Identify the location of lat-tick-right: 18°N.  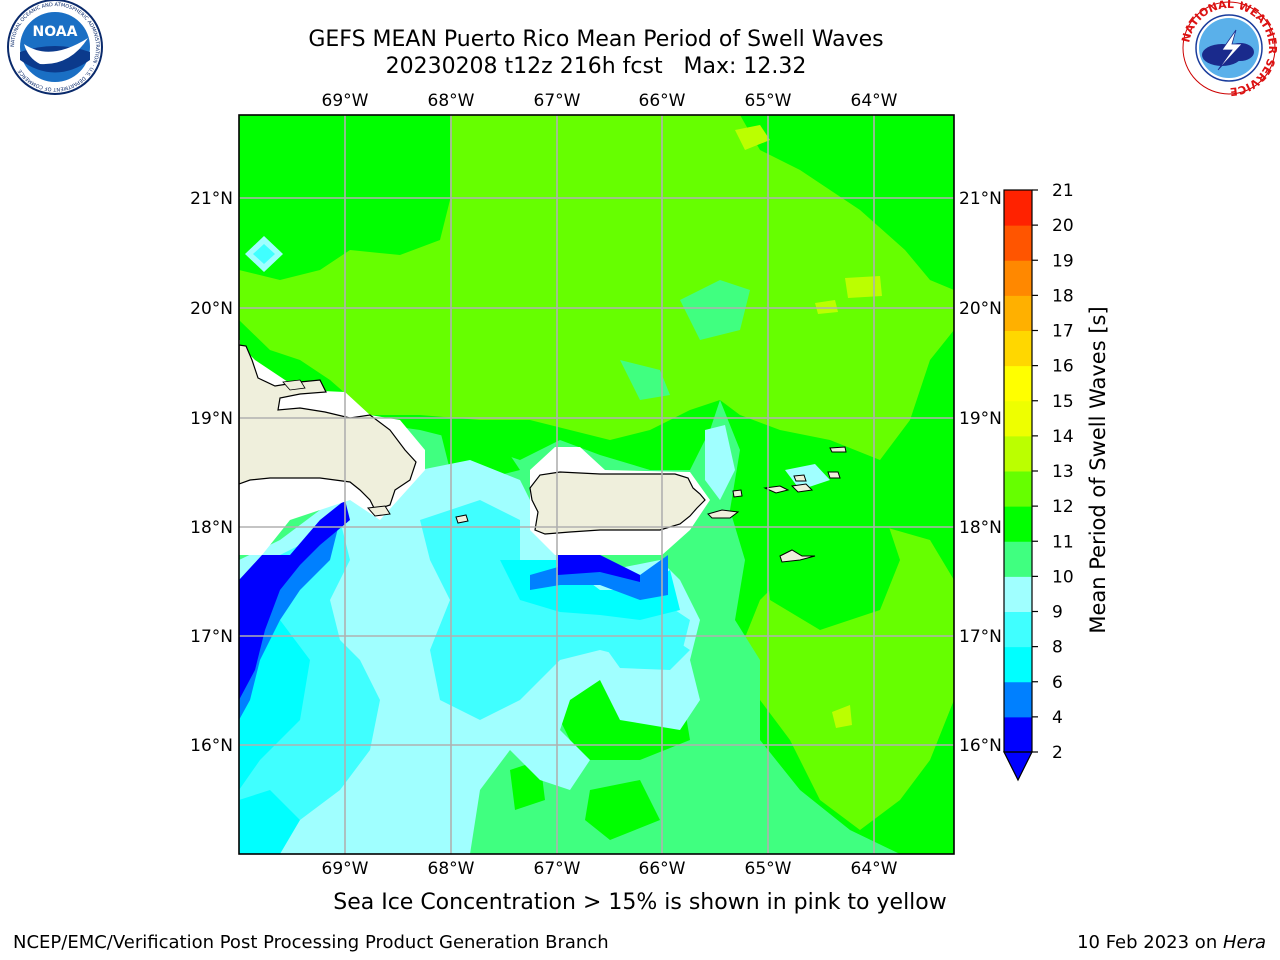
(980, 528).